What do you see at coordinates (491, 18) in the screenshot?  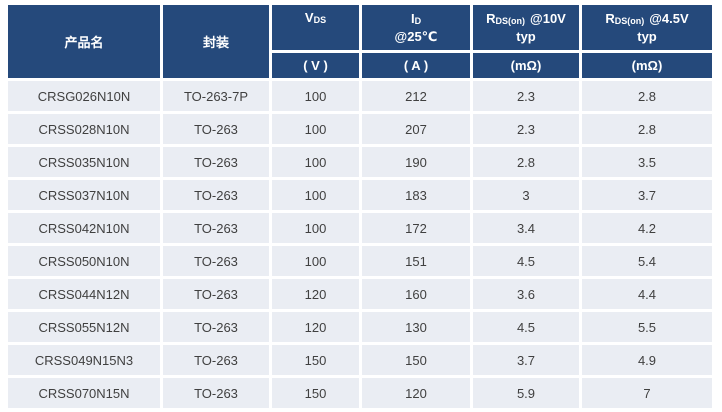 I see `rds10-symbol: R` at bounding box center [491, 18].